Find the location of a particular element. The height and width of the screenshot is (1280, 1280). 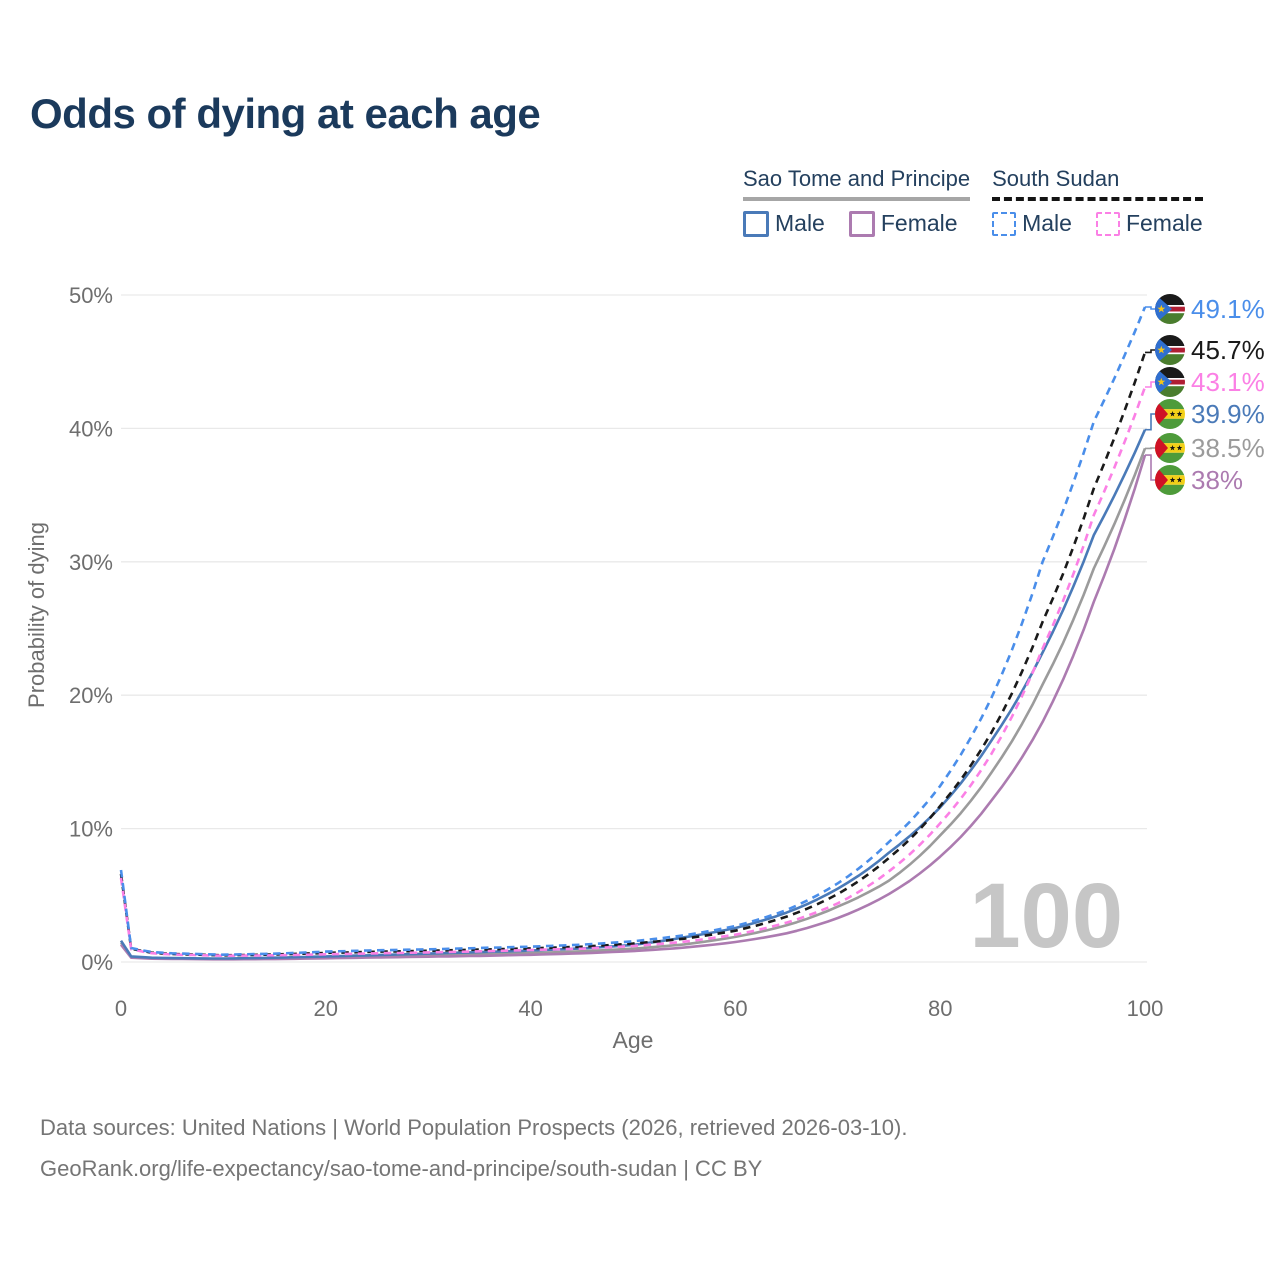

y-axis-title: Probability of dying is located at coordinates (36, 615).